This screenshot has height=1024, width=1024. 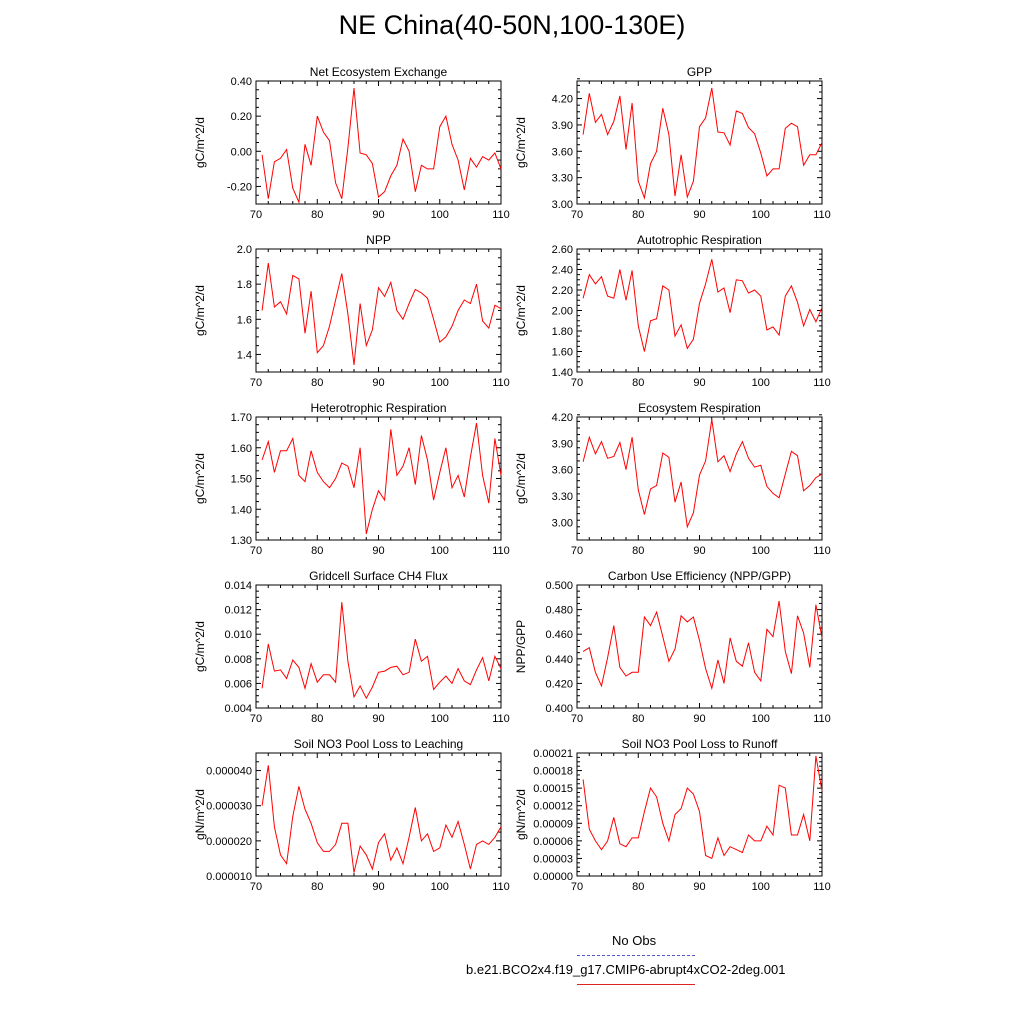 I want to click on chart-3-xtick-label: 70, so click(x=256, y=383).